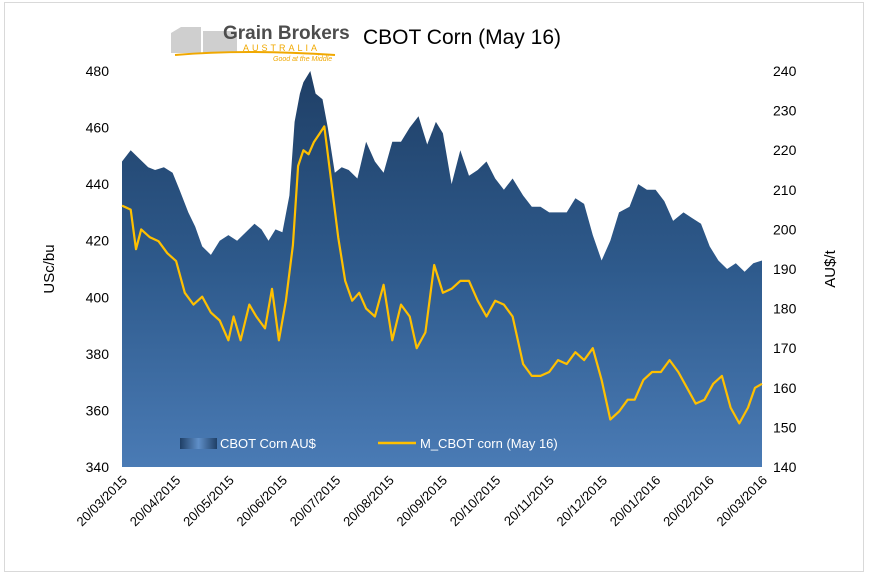 This screenshot has width=869, height=576. I want to click on x-tick-label: 20/12/2015, so click(581, 501).